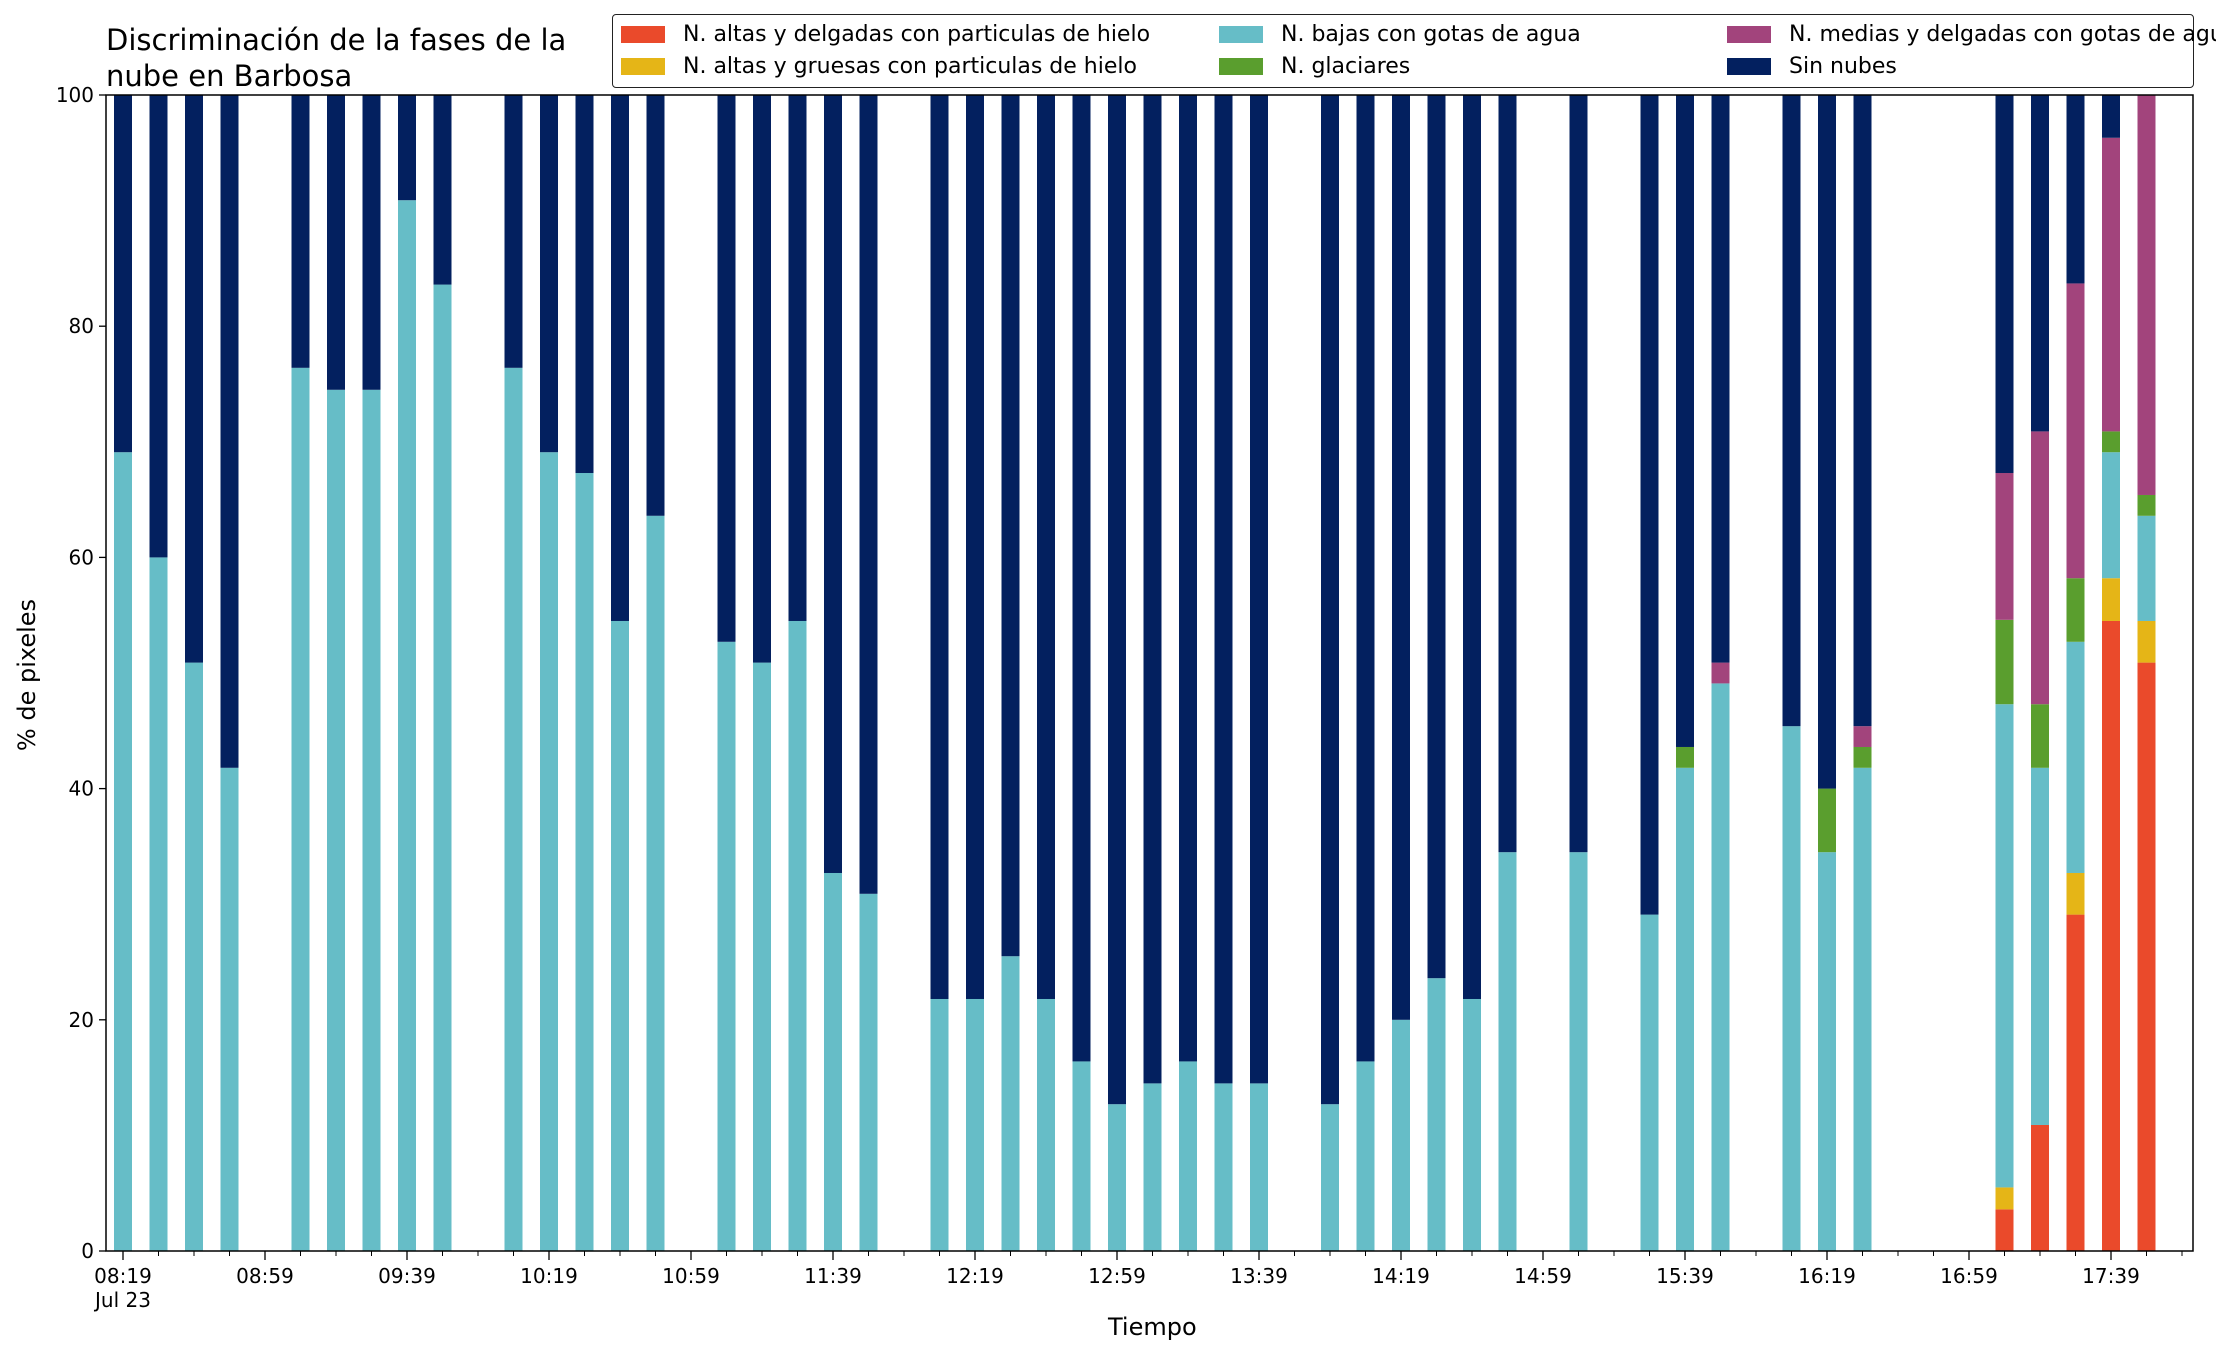 The width and height of the screenshot is (2216, 1355). What do you see at coordinates (1401, 1276) in the screenshot?
I see `x-tick-label: 14:19` at bounding box center [1401, 1276].